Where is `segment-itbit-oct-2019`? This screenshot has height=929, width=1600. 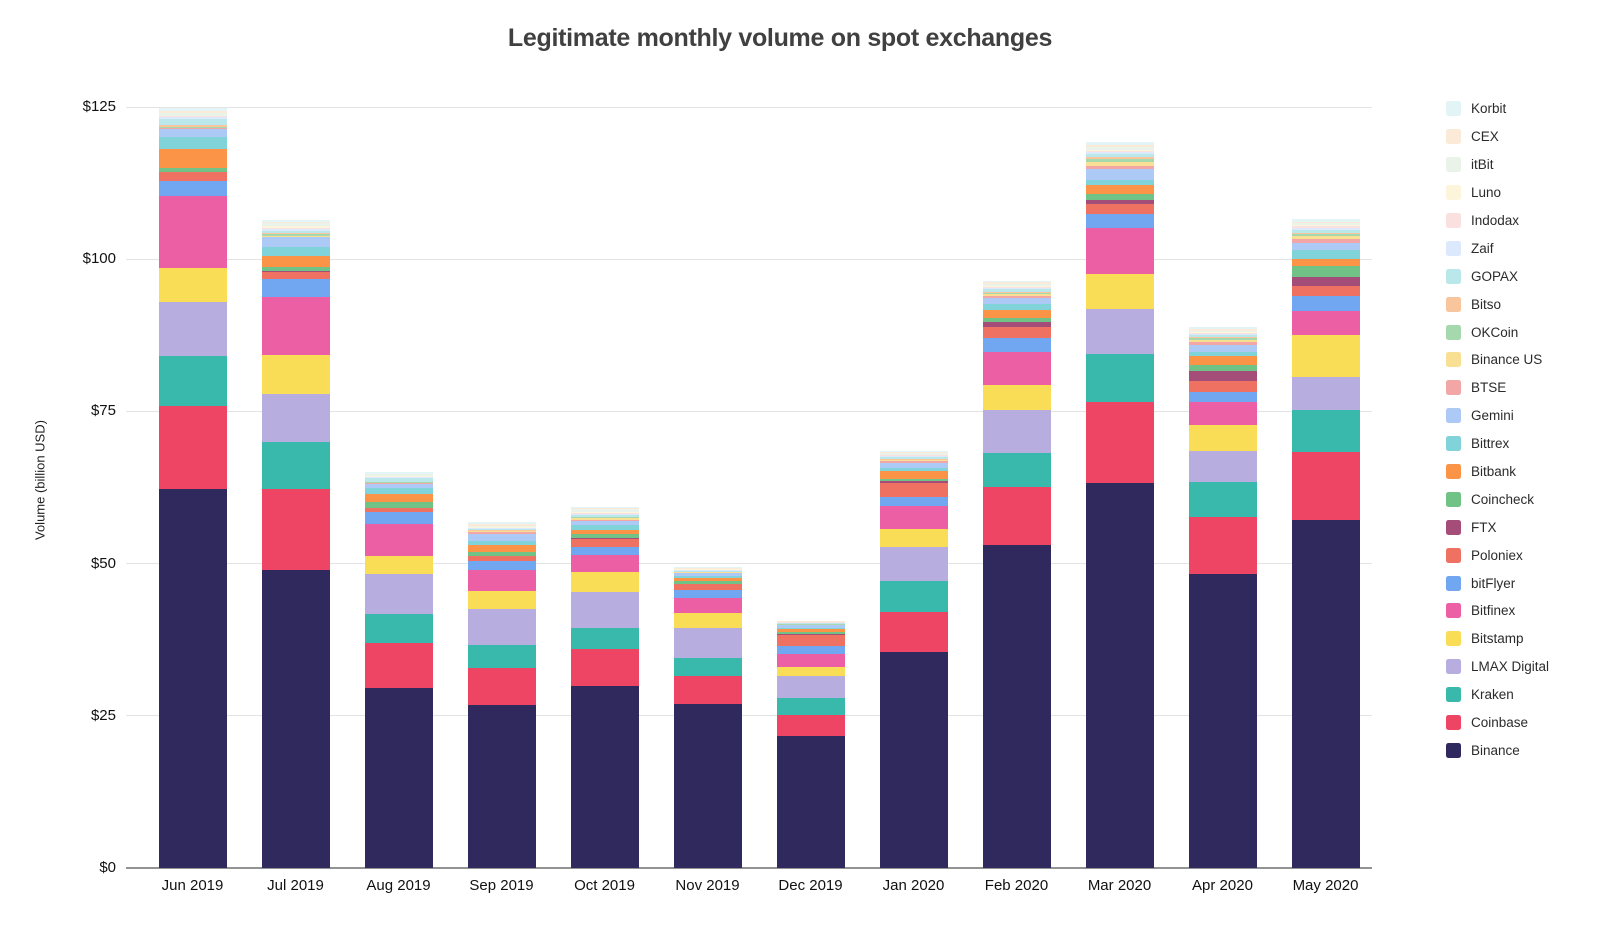
segment-itbit-oct-2019 is located at coordinates (604, 510).